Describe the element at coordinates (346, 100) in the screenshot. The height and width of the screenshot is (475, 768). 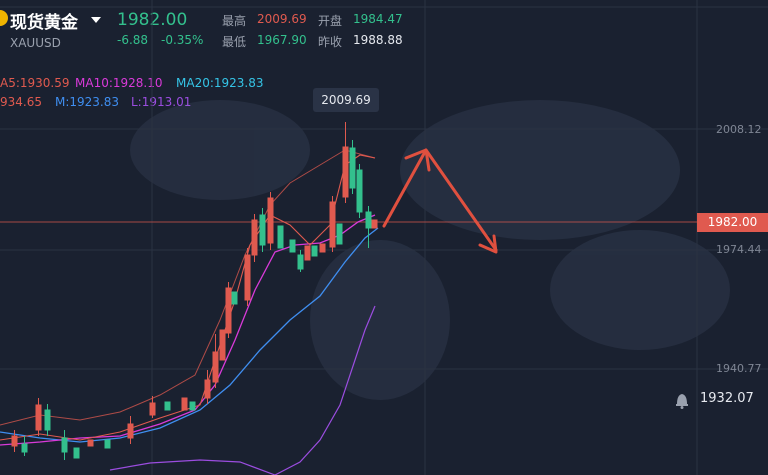
I see `high-price-tooltip: 2009.69` at that location.